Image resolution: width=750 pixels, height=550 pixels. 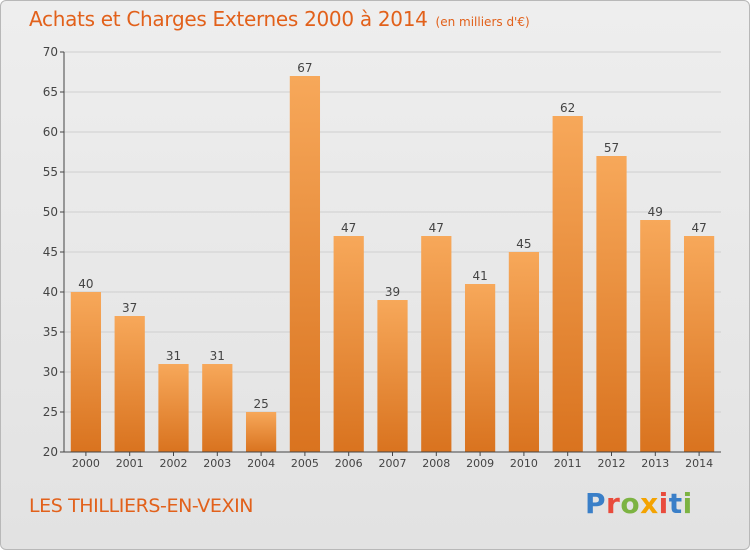 What do you see at coordinates (129, 384) in the screenshot?
I see `bar-2001` at bounding box center [129, 384].